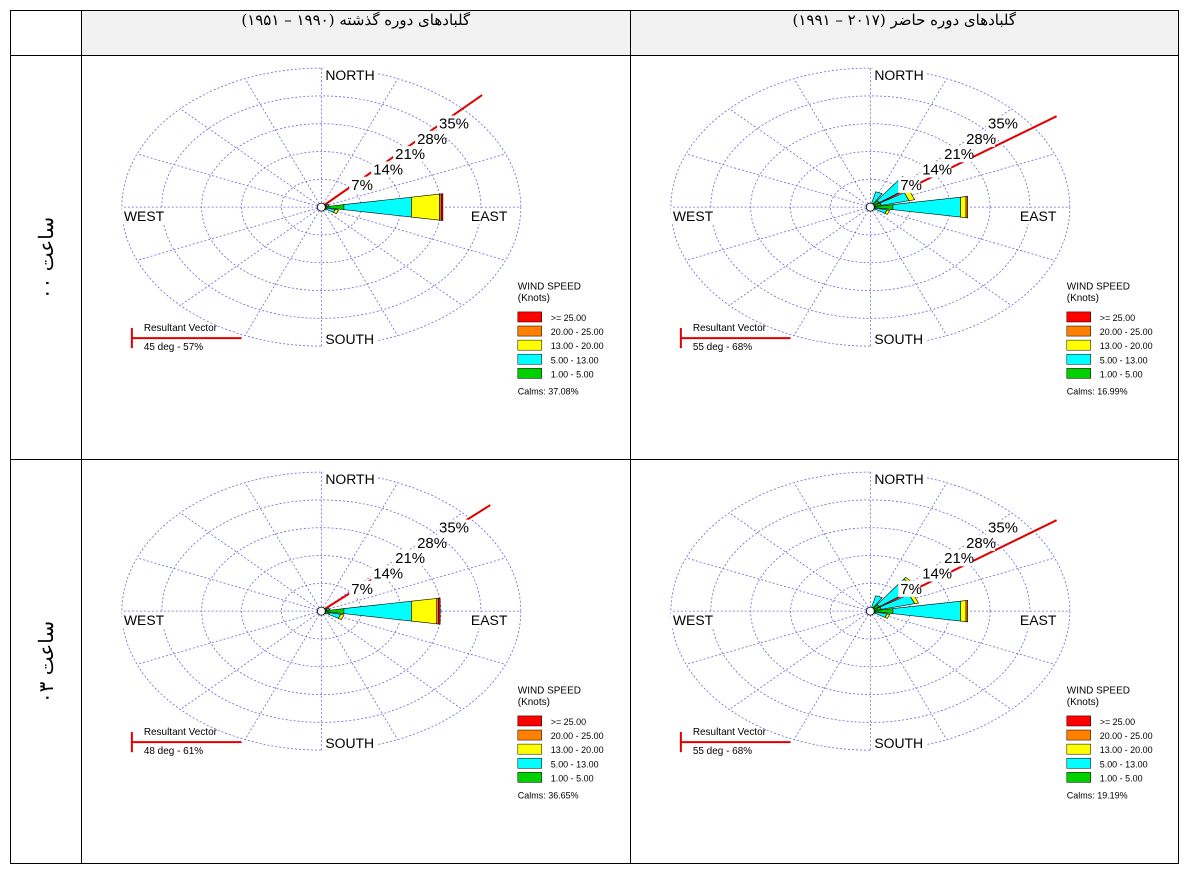 The height and width of the screenshot is (872, 1189). Describe the element at coordinates (46, 33) in the screenshot. I see `corner-cell` at that location.